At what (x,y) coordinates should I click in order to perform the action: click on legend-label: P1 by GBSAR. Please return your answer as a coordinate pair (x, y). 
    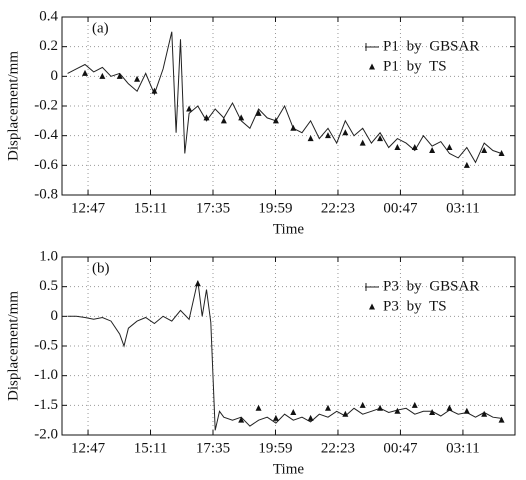
    Looking at the image, I should click on (431, 46).